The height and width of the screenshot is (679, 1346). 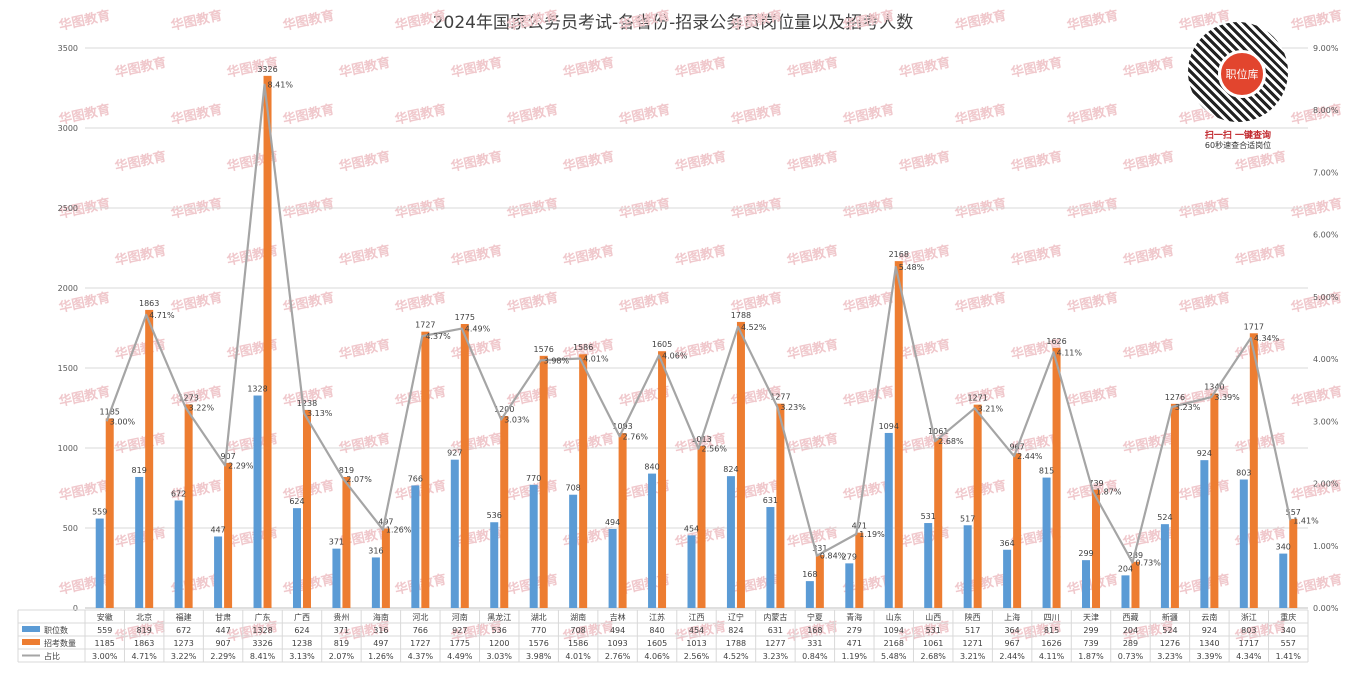 I want to click on table-cell-applicants: 1277, so click(x=775, y=643).